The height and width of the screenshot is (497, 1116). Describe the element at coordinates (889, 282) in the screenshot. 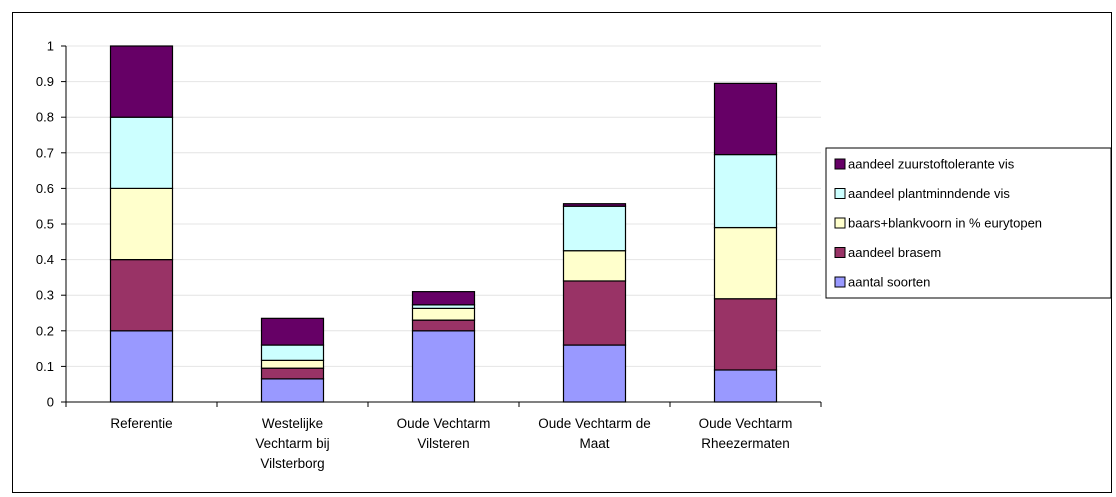

I see `legend-label: aantal soorten` at that location.